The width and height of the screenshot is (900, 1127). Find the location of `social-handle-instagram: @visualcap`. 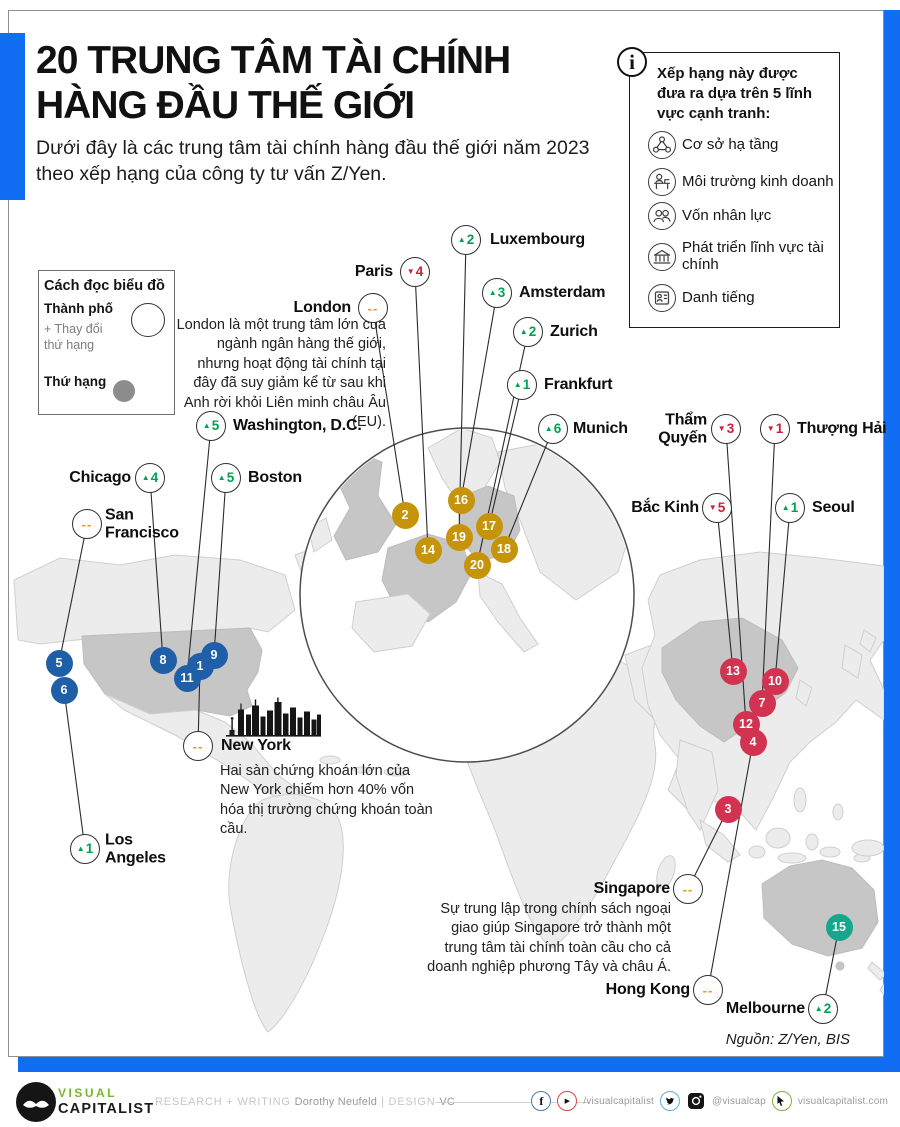

social-handle-instagram: @visualcap is located at coordinates (739, 1101).